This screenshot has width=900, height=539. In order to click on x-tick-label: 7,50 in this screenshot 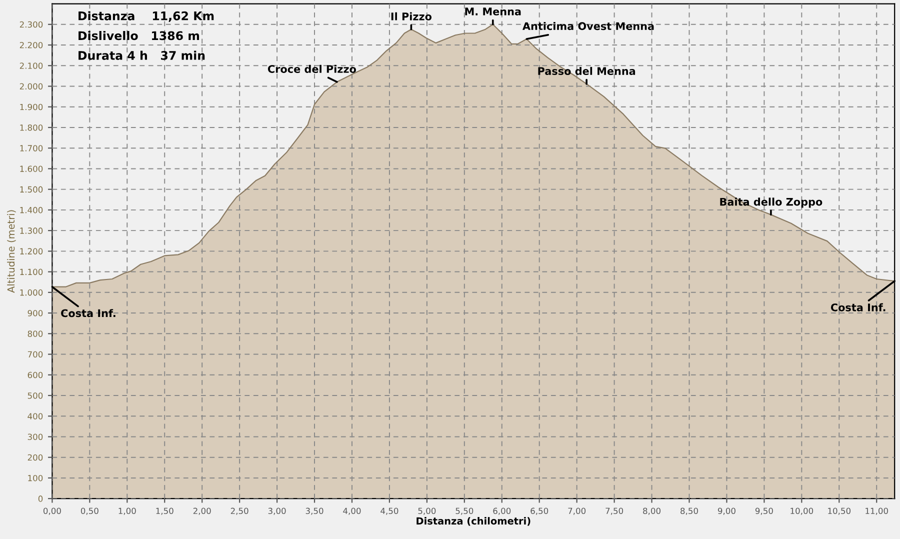, I will do `click(615, 511)`.